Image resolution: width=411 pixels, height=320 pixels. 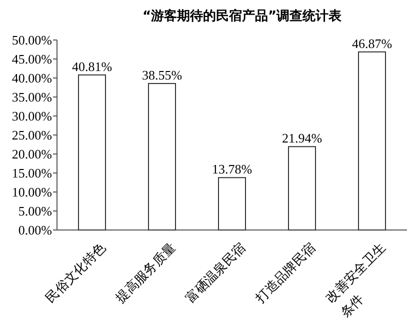 What do you see at coordinates (242, 16) in the screenshot?
I see `chart-title: “游客期待的民宿产品”调查统计表` at bounding box center [242, 16].